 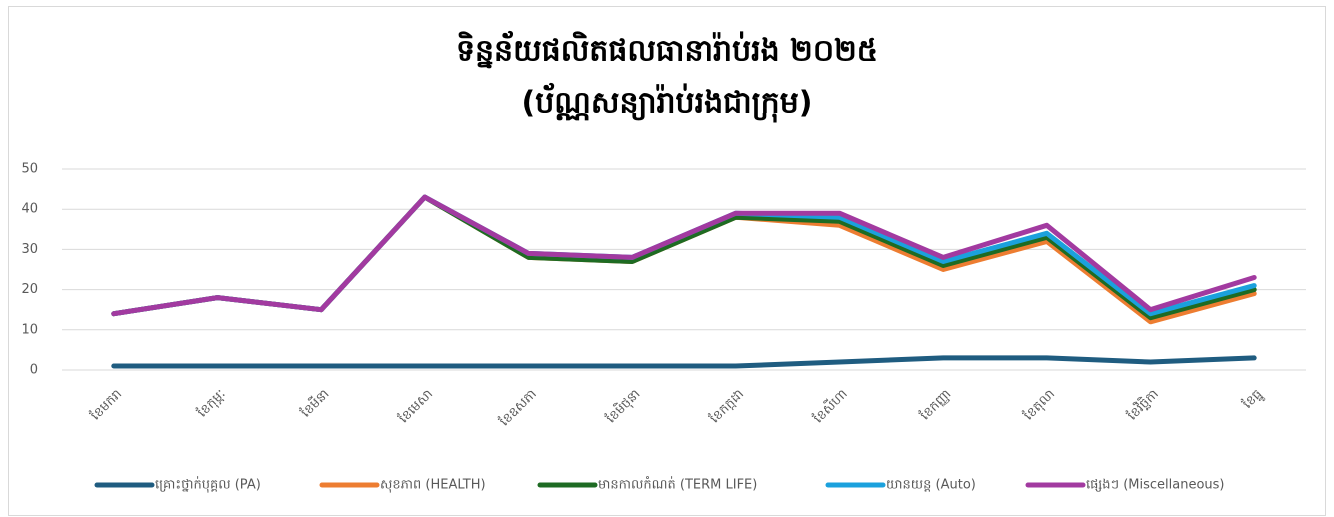 What do you see at coordinates (667, 50) in the screenshot?
I see `chart-title: ទិន្នន័យផលិតផលធានារ៉ាប់រង ២០២៥` at bounding box center [667, 50].